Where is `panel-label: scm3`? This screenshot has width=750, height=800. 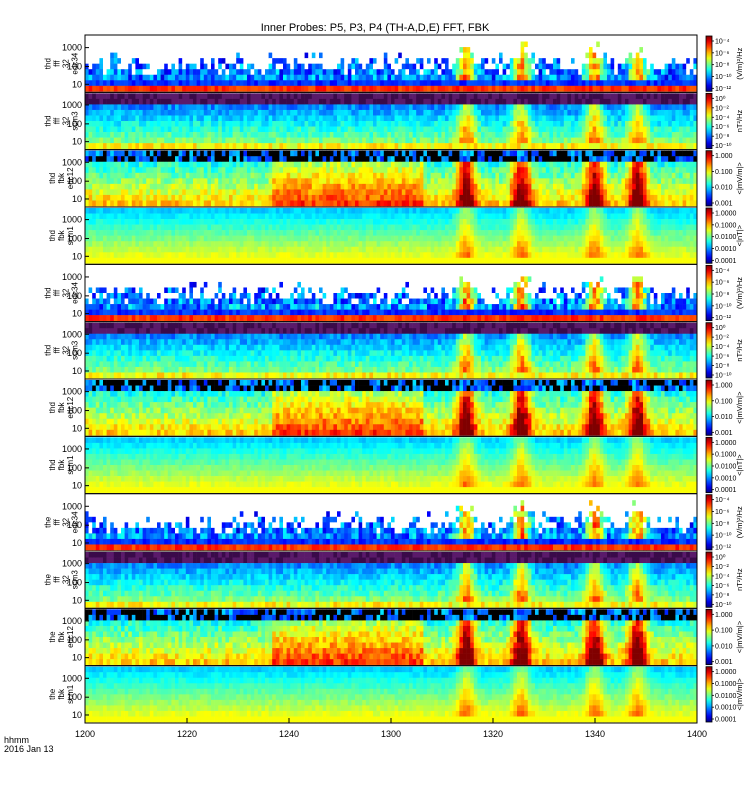
panel-label: scm3 is located at coordinates (75, 121).